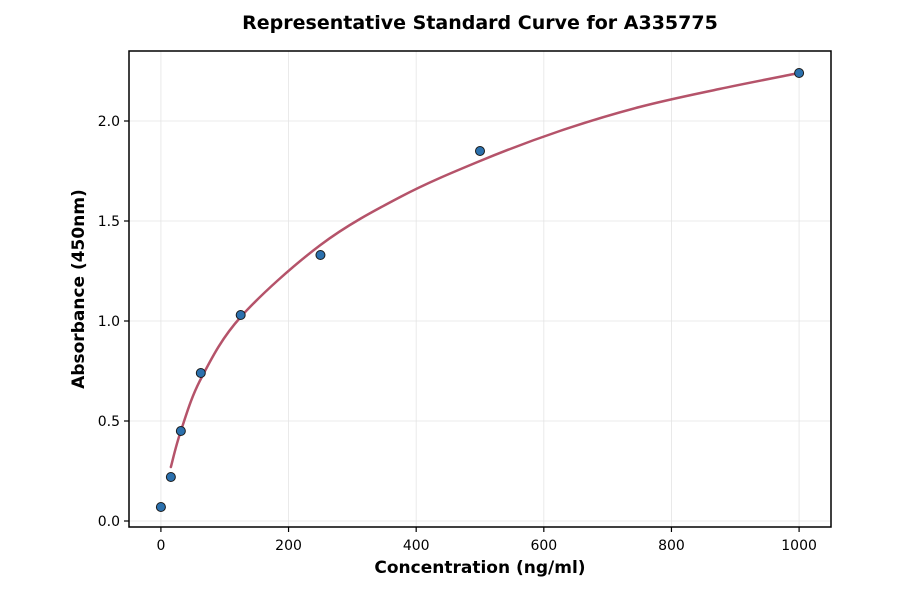 The width and height of the screenshot is (900, 594). Describe the element at coordinates (109, 222) in the screenshot. I see `y-tick-label: 1.5` at that location.